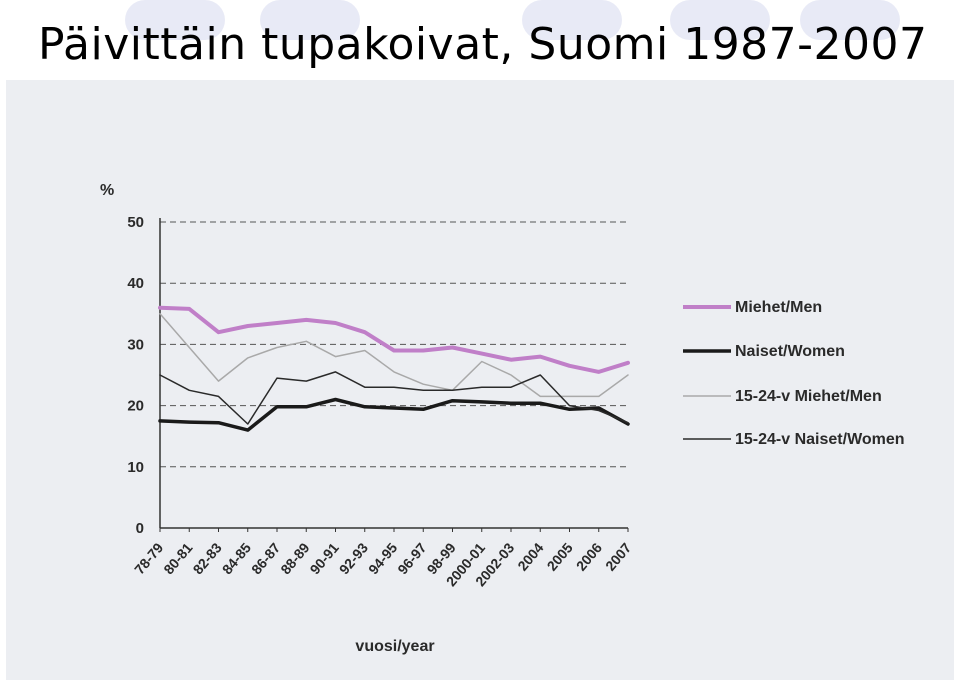 Image resolution: width=959 pixels, height=687 pixels. Describe the element at coordinates (790, 351) in the screenshot. I see `legend-label: Naiset/Women` at that location.